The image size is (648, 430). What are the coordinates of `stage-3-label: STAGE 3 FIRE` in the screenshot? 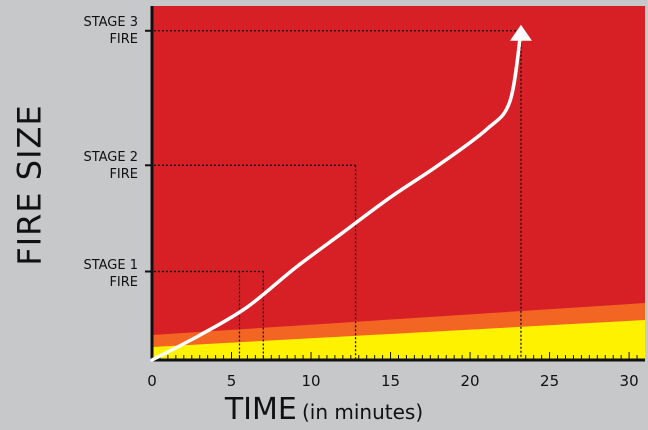 It's located at (83, 31).